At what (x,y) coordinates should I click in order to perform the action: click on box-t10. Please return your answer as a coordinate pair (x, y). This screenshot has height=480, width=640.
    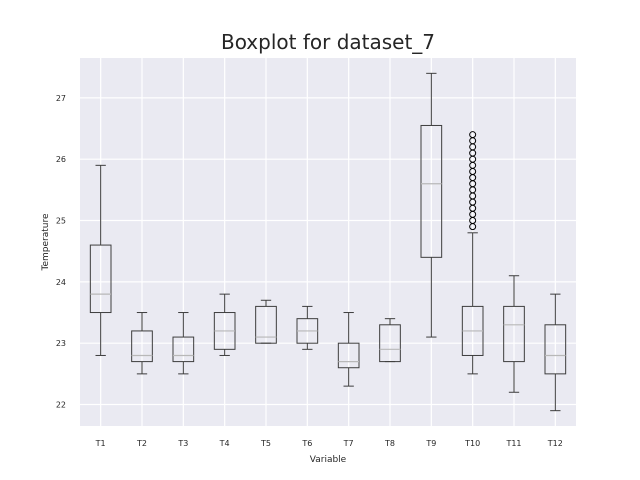
    Looking at the image, I should click on (472, 253).